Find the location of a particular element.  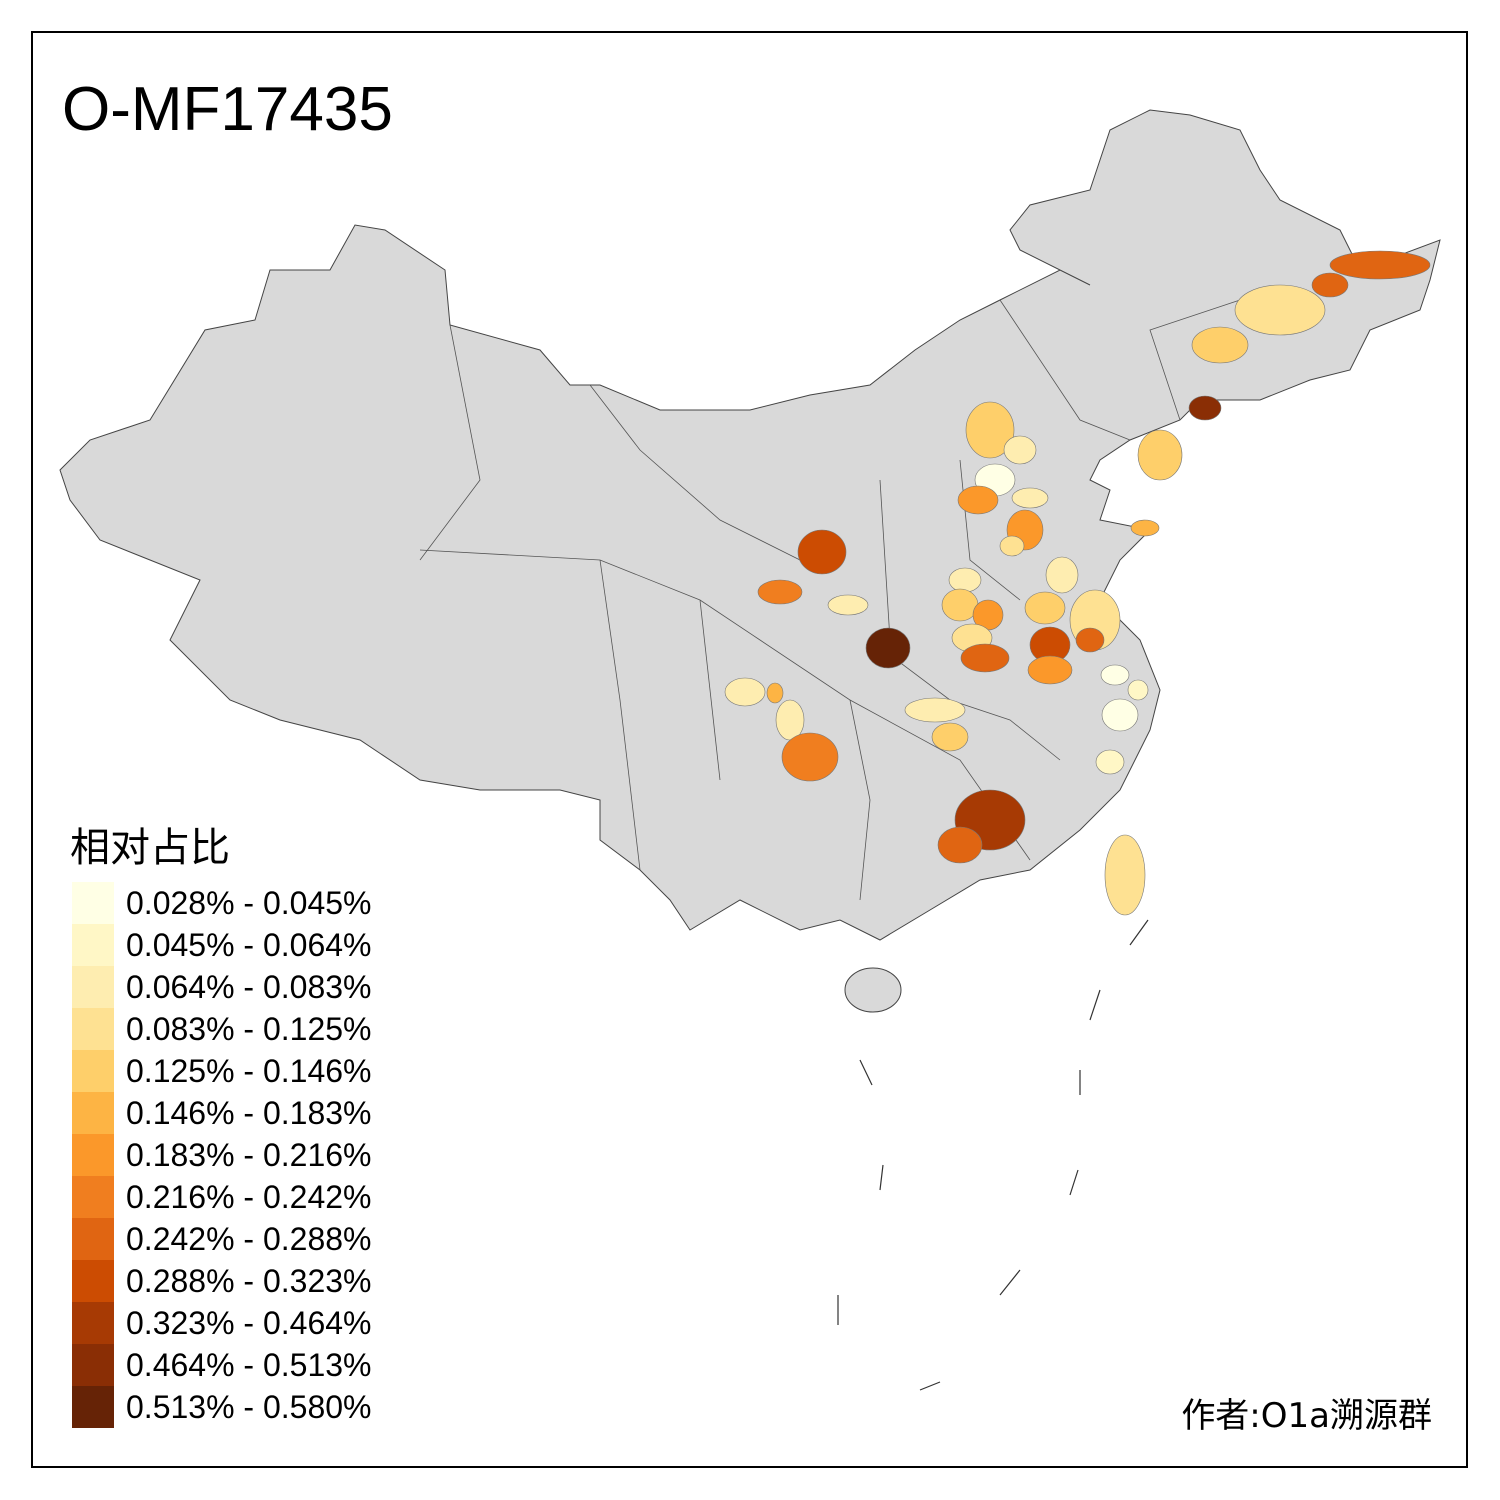

legend-item: 0.183% - 0.216% is located at coordinates (222, 1155).